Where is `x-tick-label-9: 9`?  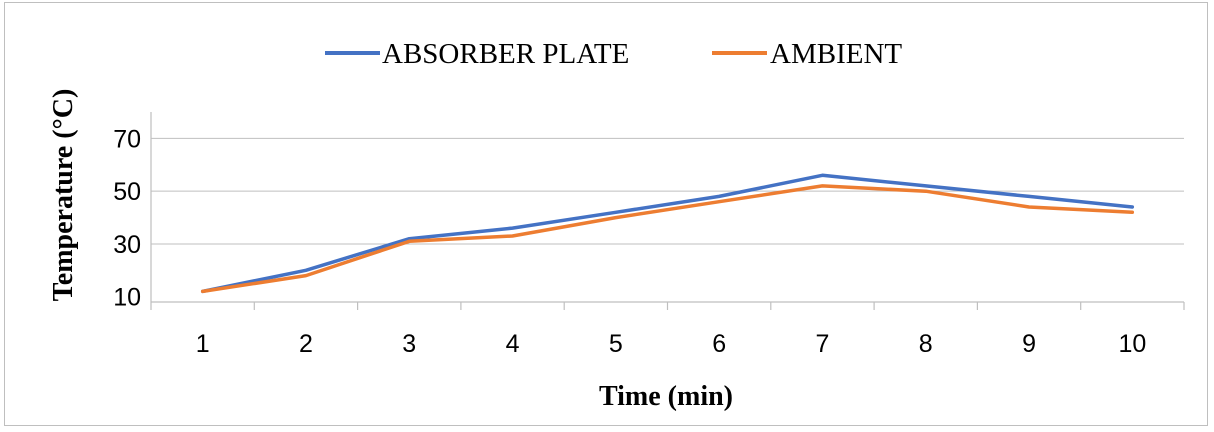
x-tick-label-9: 9 is located at coordinates (1029, 344).